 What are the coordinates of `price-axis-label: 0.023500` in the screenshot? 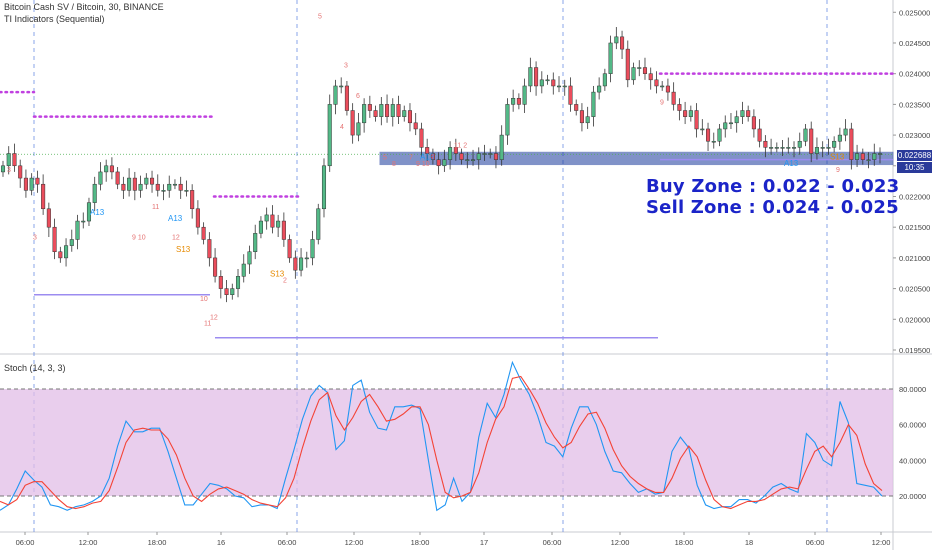 It's located at (914, 104).